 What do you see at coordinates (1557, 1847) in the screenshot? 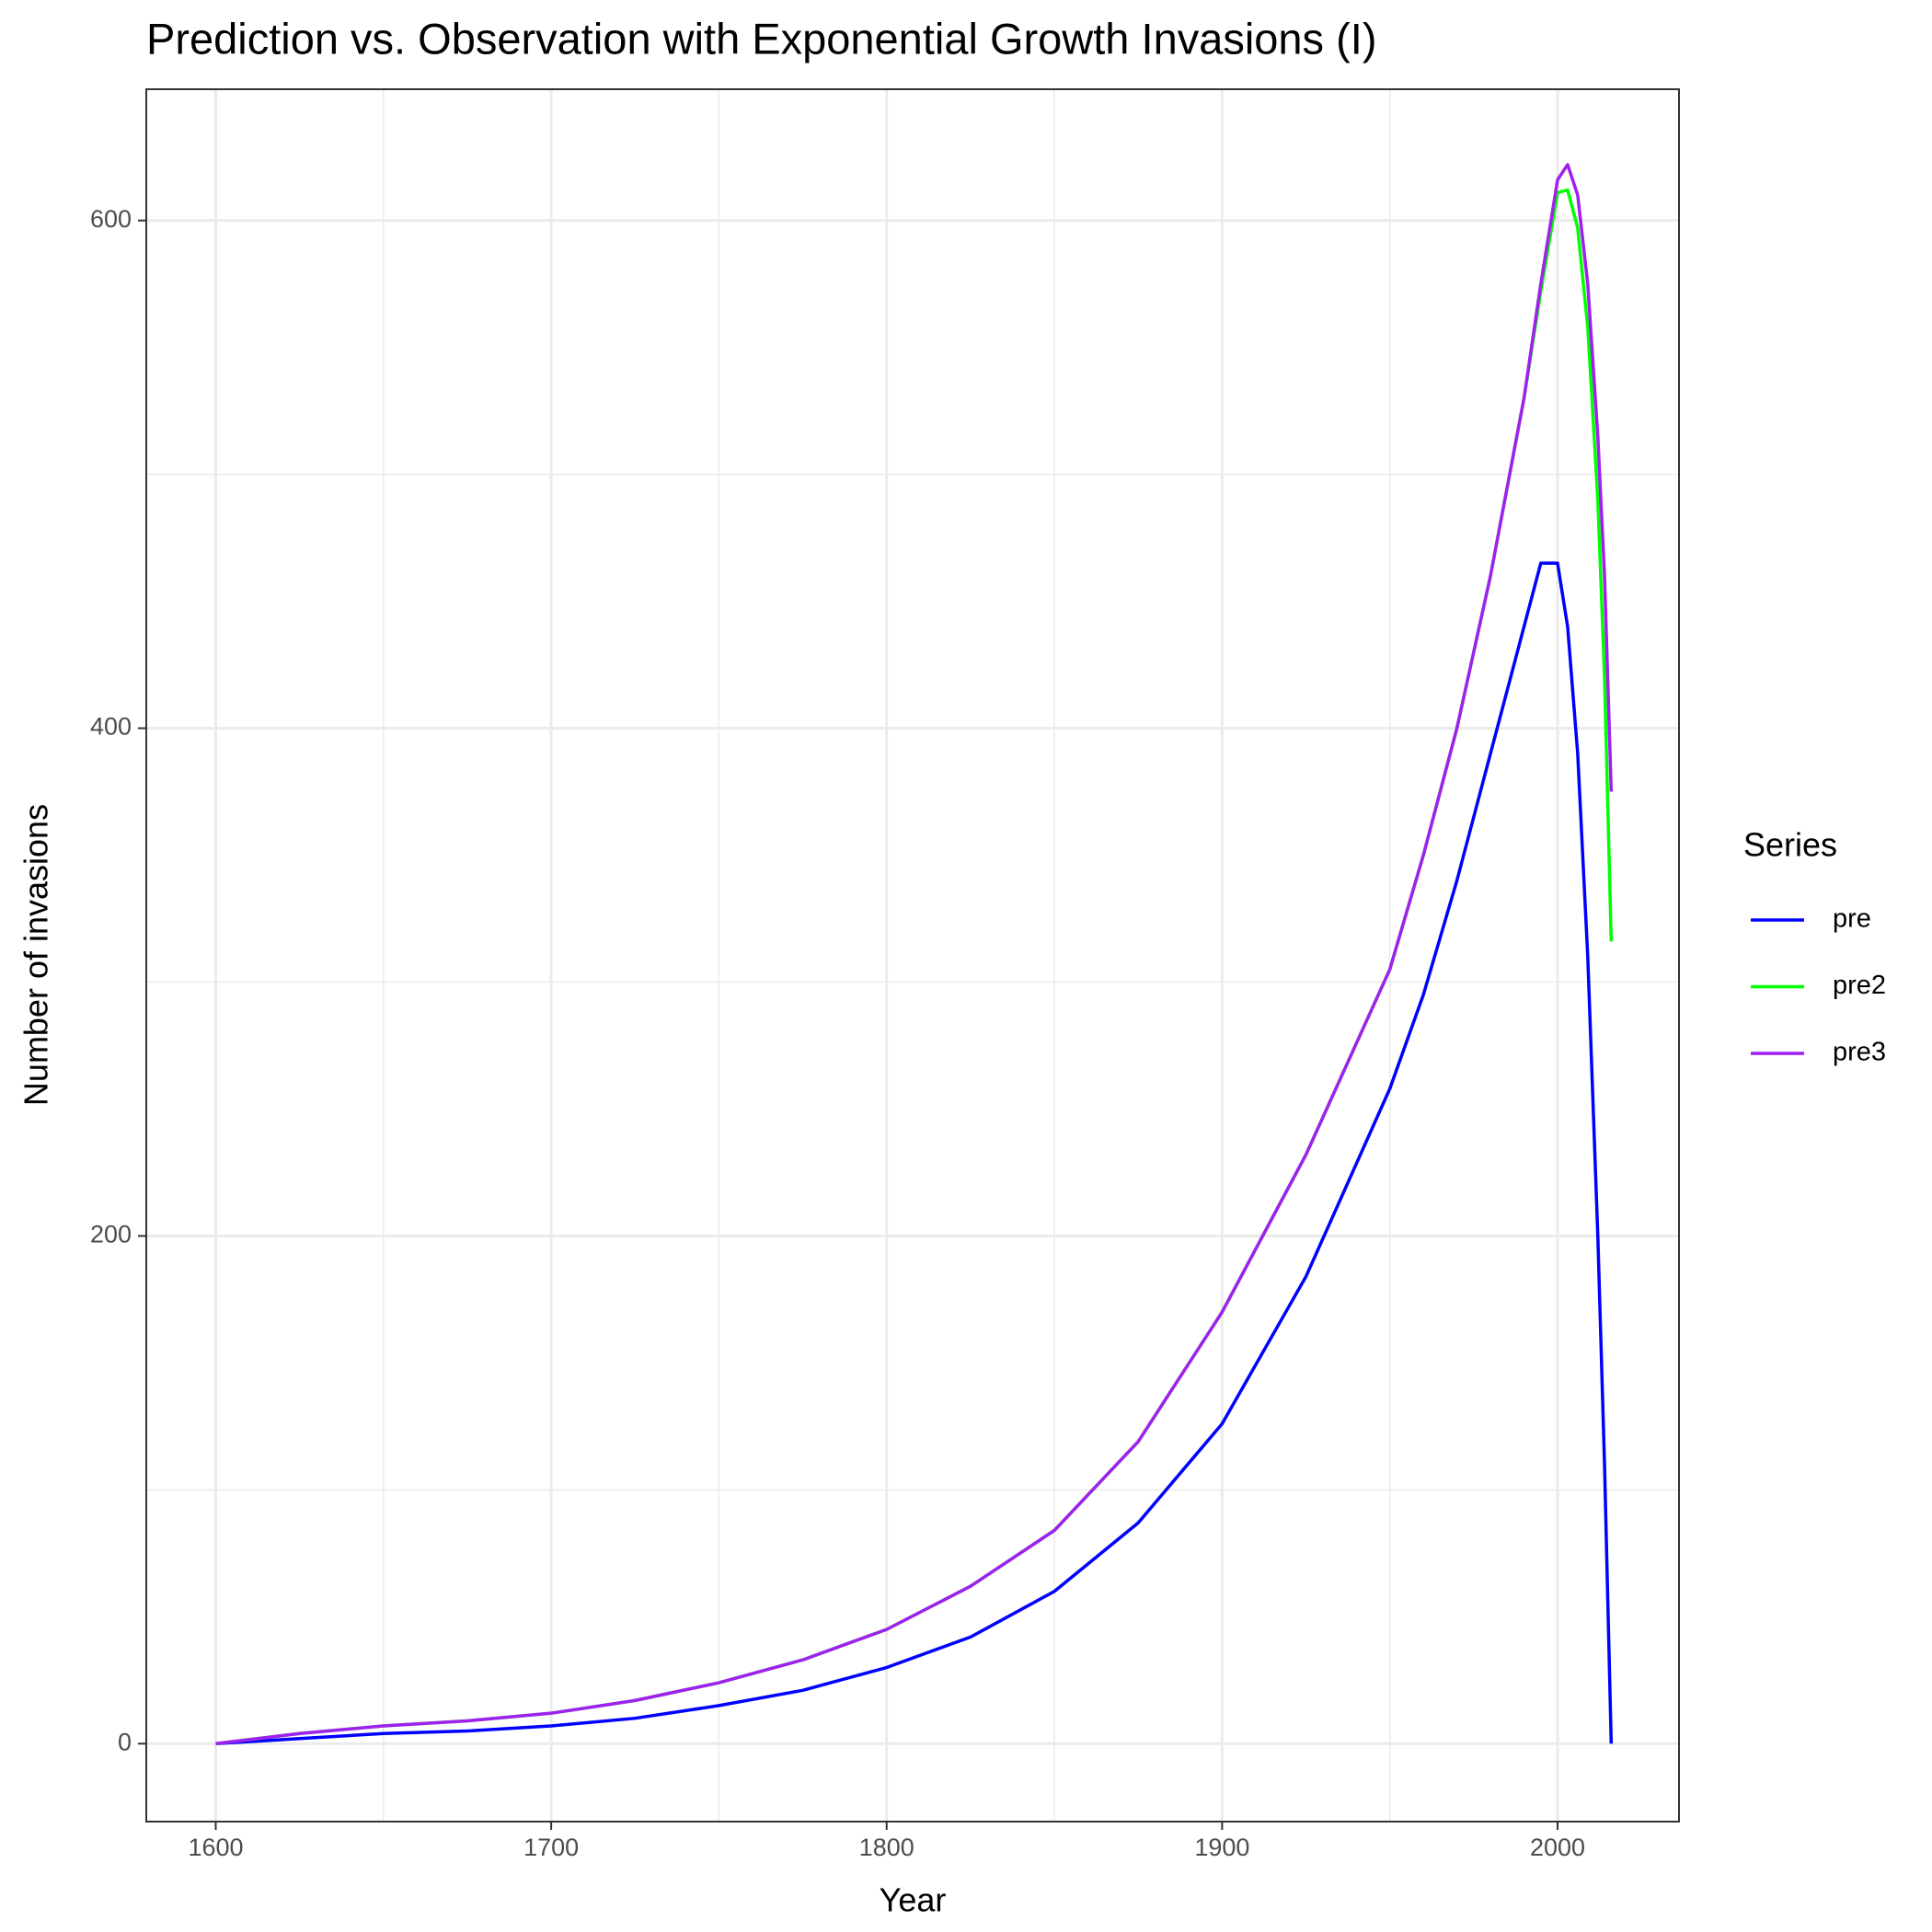
I see `x-tick-label: 2000` at bounding box center [1557, 1847].